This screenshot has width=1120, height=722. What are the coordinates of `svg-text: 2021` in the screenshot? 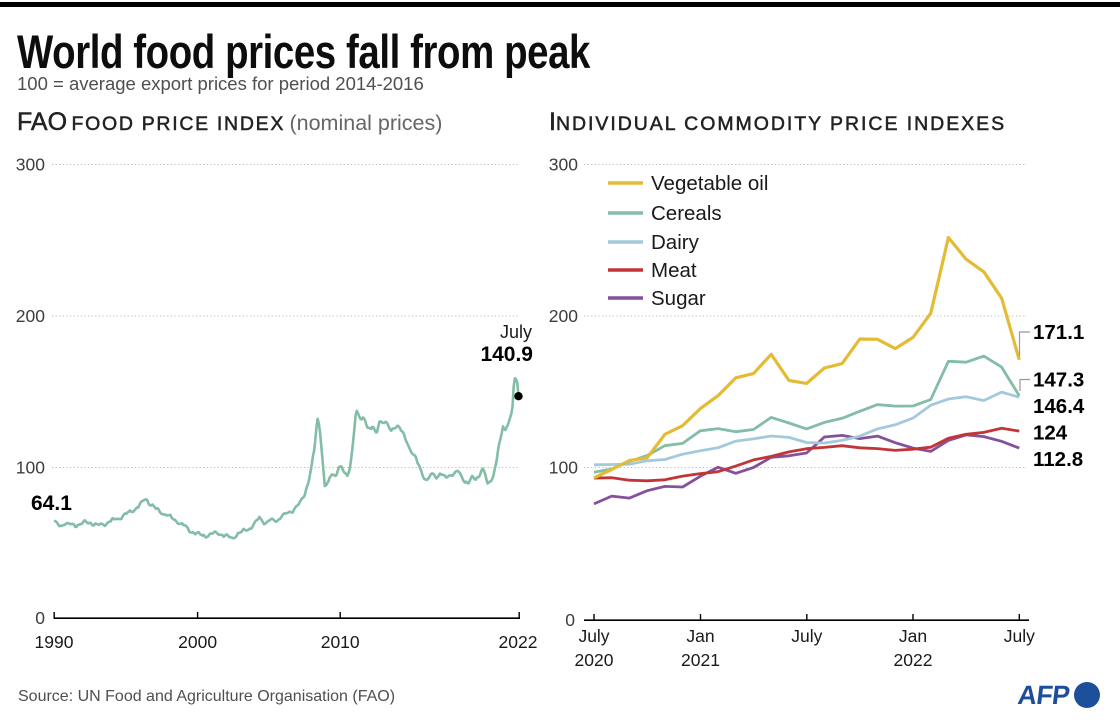 It's located at (700, 660).